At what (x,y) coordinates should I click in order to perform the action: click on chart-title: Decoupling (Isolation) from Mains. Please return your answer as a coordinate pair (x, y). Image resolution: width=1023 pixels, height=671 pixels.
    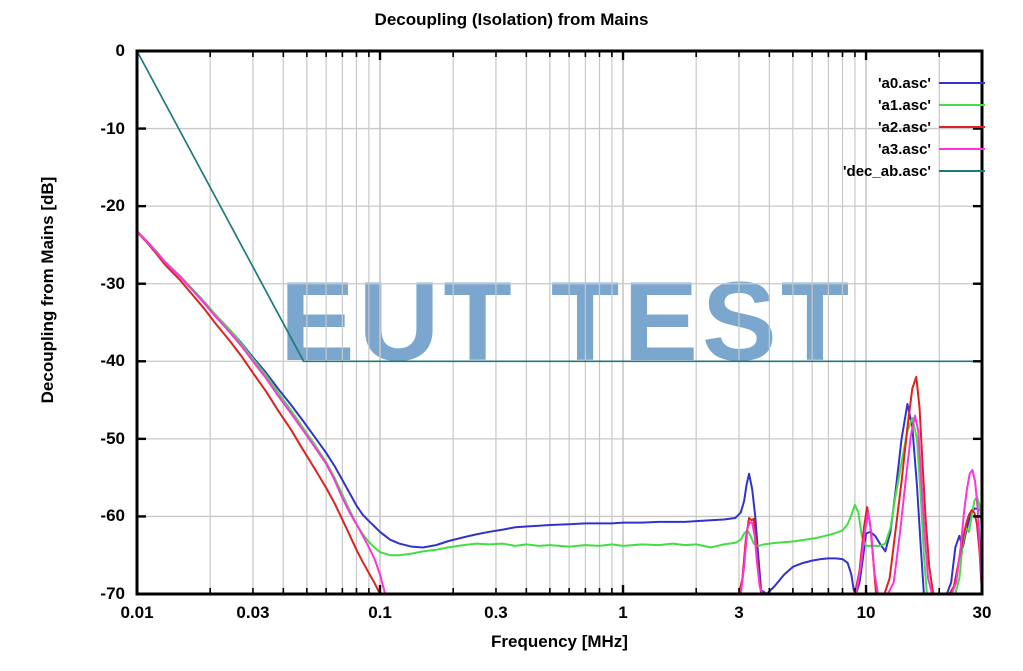
    Looking at the image, I should click on (511, 19).